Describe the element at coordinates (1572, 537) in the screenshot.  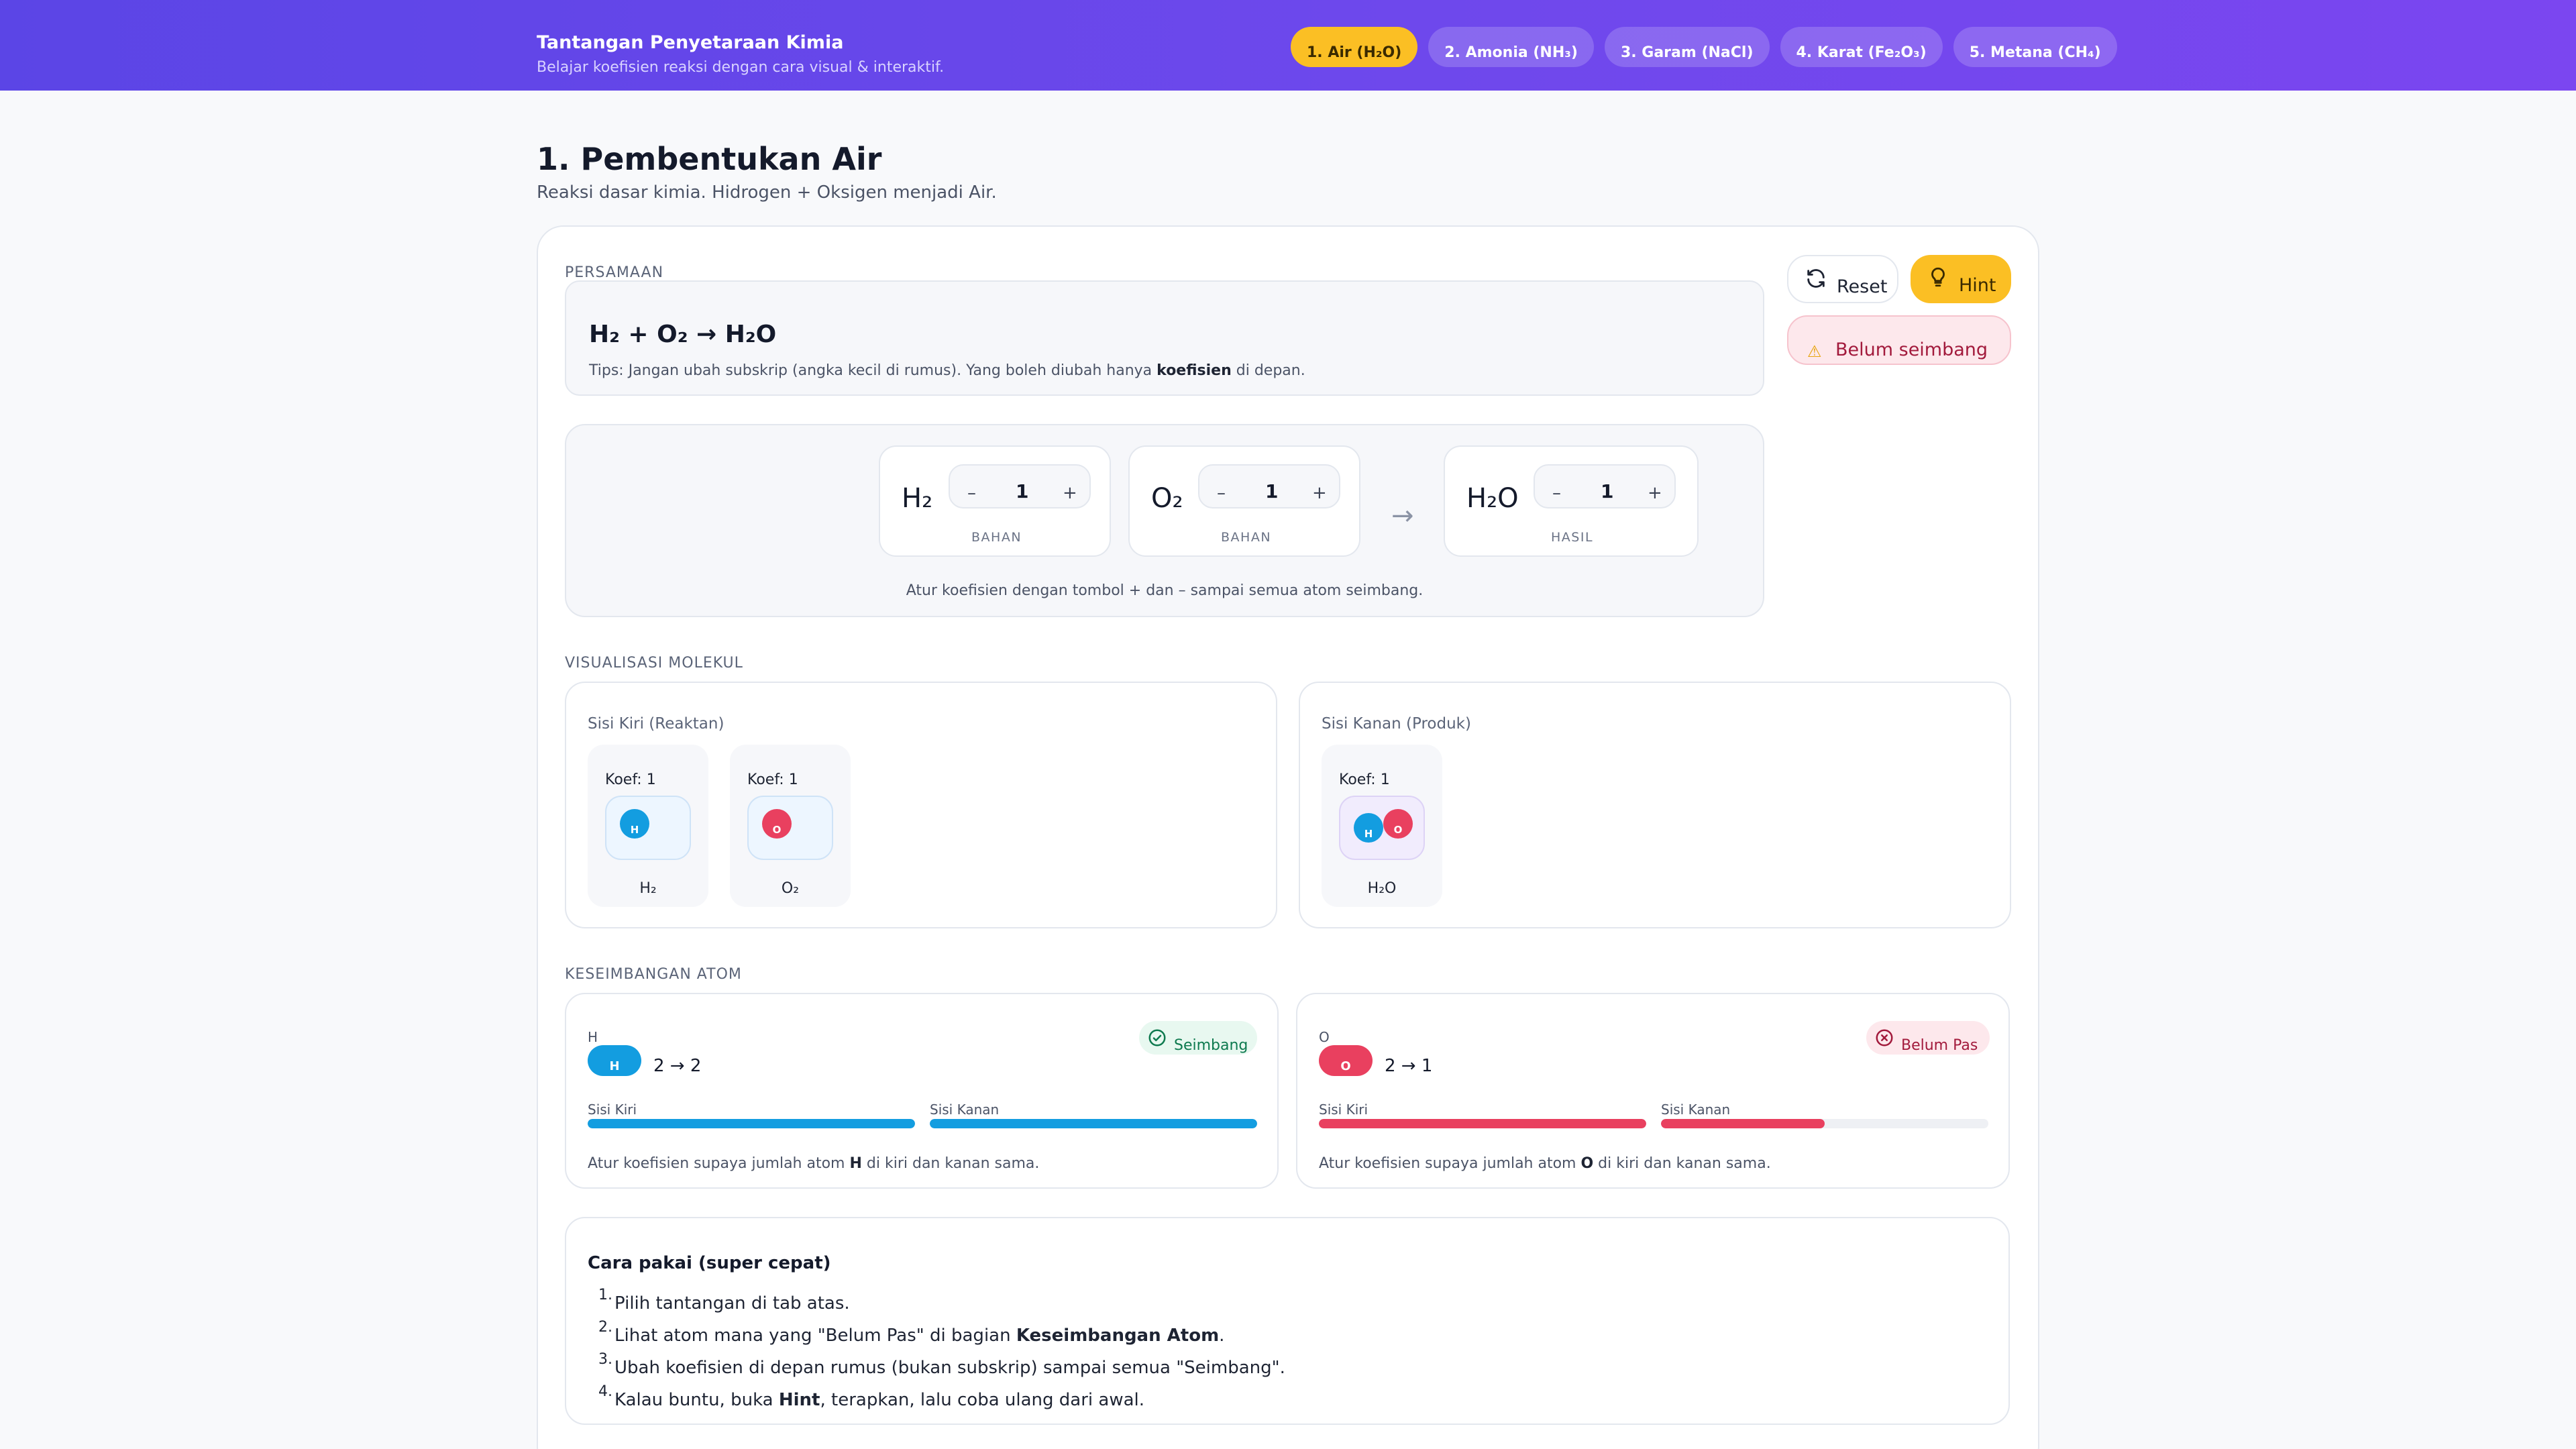
I see `species-kind: HASIL` at that location.